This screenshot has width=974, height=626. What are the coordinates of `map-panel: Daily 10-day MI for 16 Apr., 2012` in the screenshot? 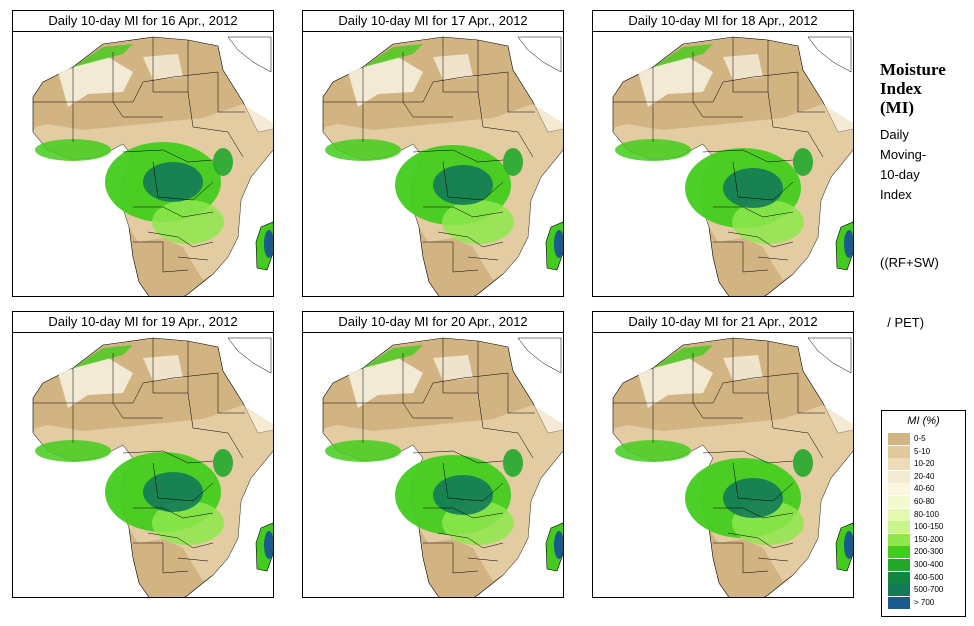 It's located at (143, 153).